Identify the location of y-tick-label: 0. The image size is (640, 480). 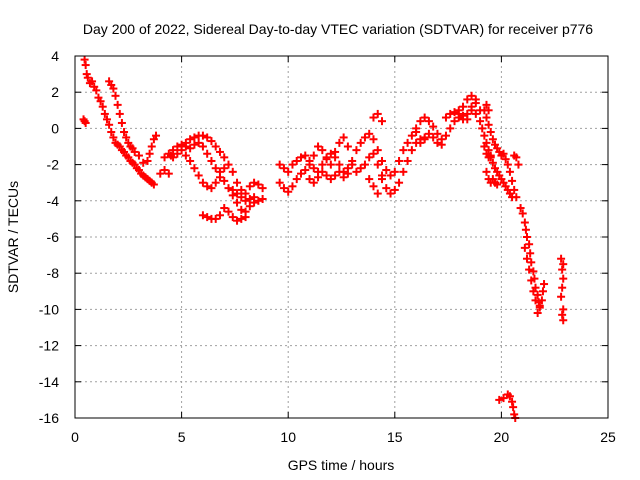
(55, 128).